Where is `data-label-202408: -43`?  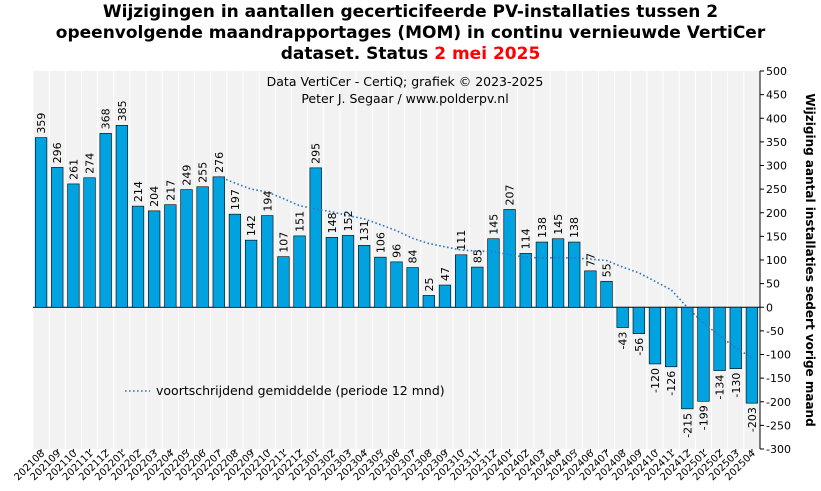
data-label-202408: -43 is located at coordinates (623, 341).